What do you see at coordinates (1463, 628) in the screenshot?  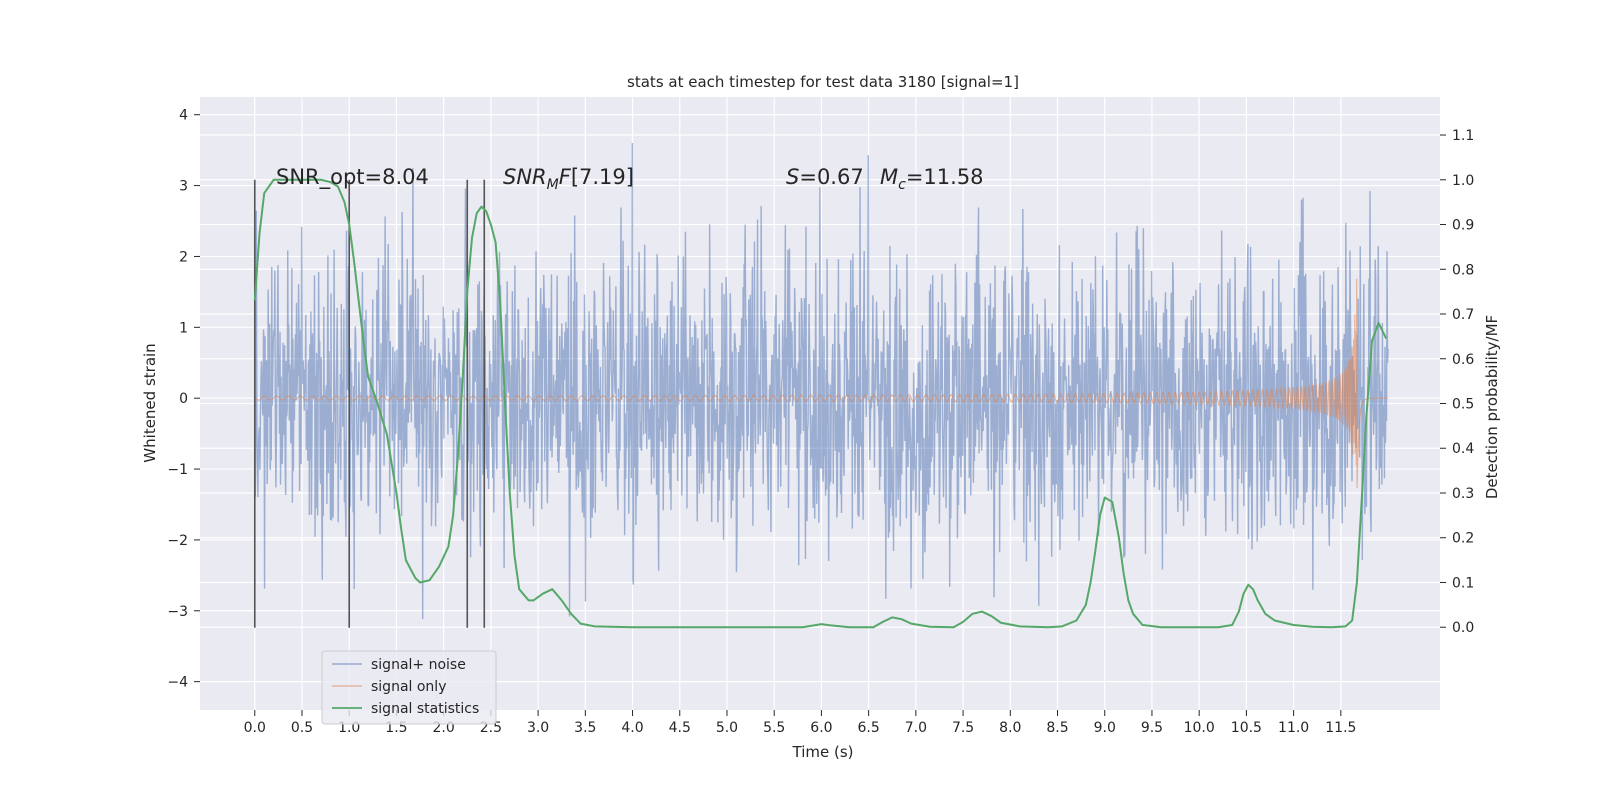 I see `y2-tick-label: 0.0` at bounding box center [1463, 628].